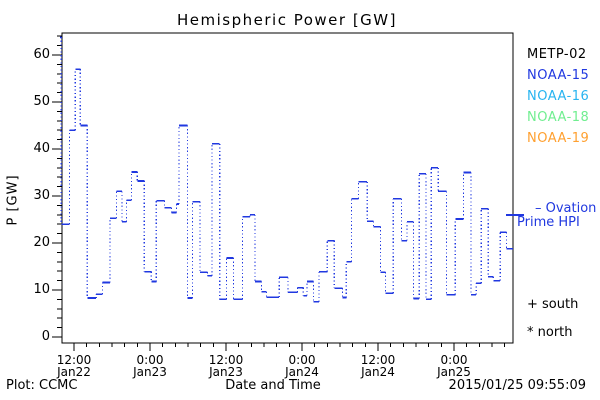 The height and width of the screenshot is (400, 600). I want to click on x-tick-label: 12:00 Jan24, so click(378, 366).